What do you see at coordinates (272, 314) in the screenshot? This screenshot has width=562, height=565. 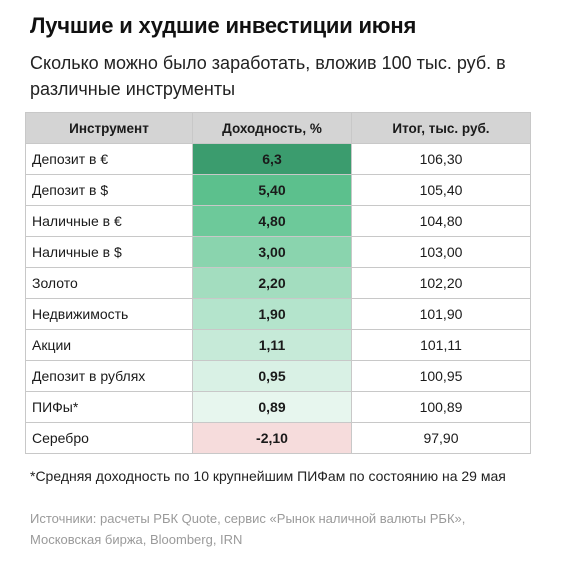 I see `yield-cell: 1,90` at bounding box center [272, 314].